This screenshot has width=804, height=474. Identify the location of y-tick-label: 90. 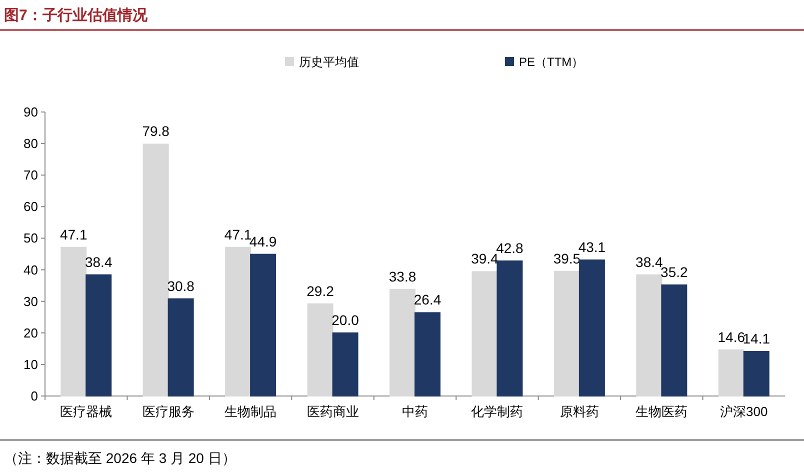
(31, 112).